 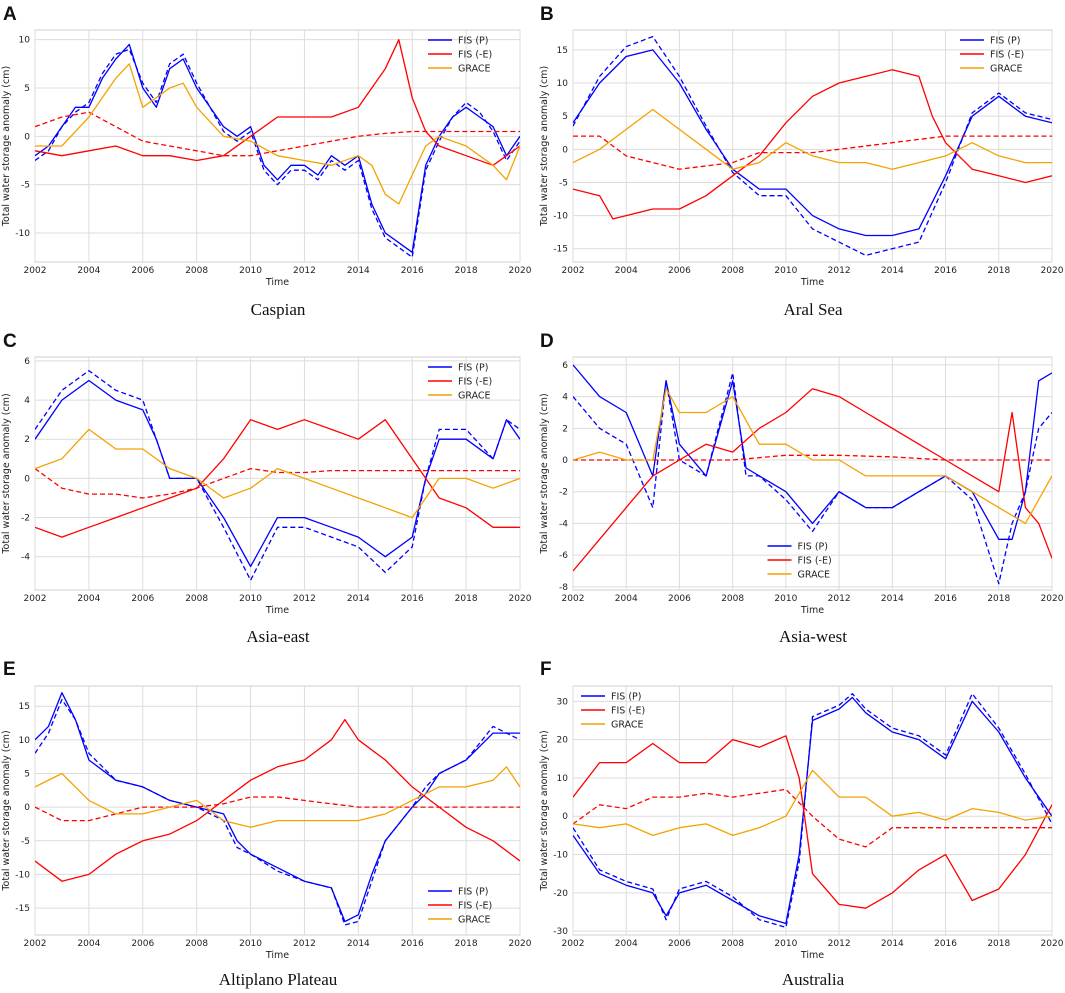 I want to click on y-tick-label: -30, so click(x=560, y=932).